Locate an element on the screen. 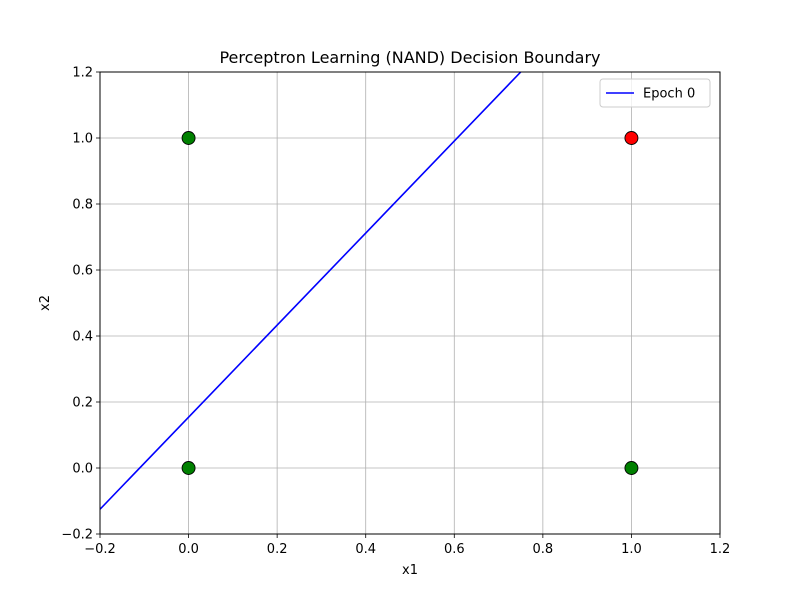 The image size is (800, 605). x-tick-label: 1.2 is located at coordinates (720, 549).